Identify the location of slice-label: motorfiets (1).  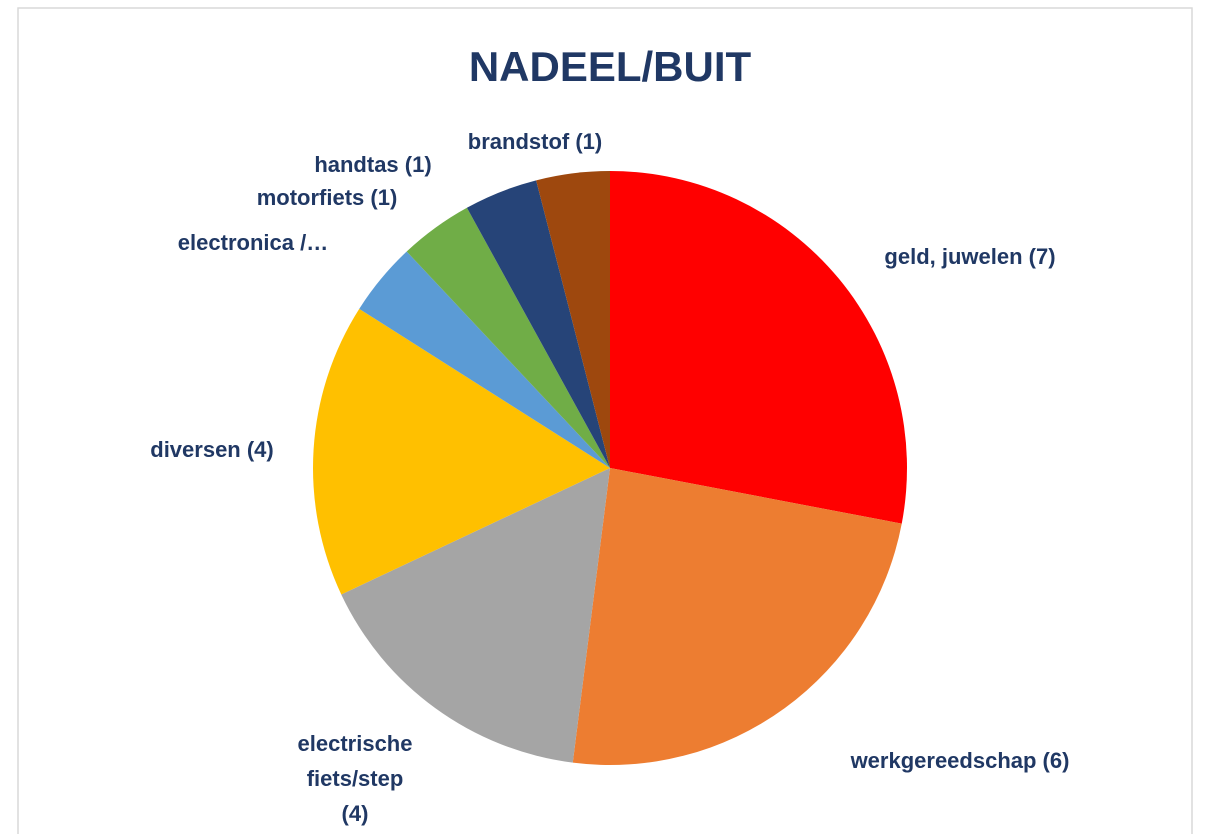
(327, 197).